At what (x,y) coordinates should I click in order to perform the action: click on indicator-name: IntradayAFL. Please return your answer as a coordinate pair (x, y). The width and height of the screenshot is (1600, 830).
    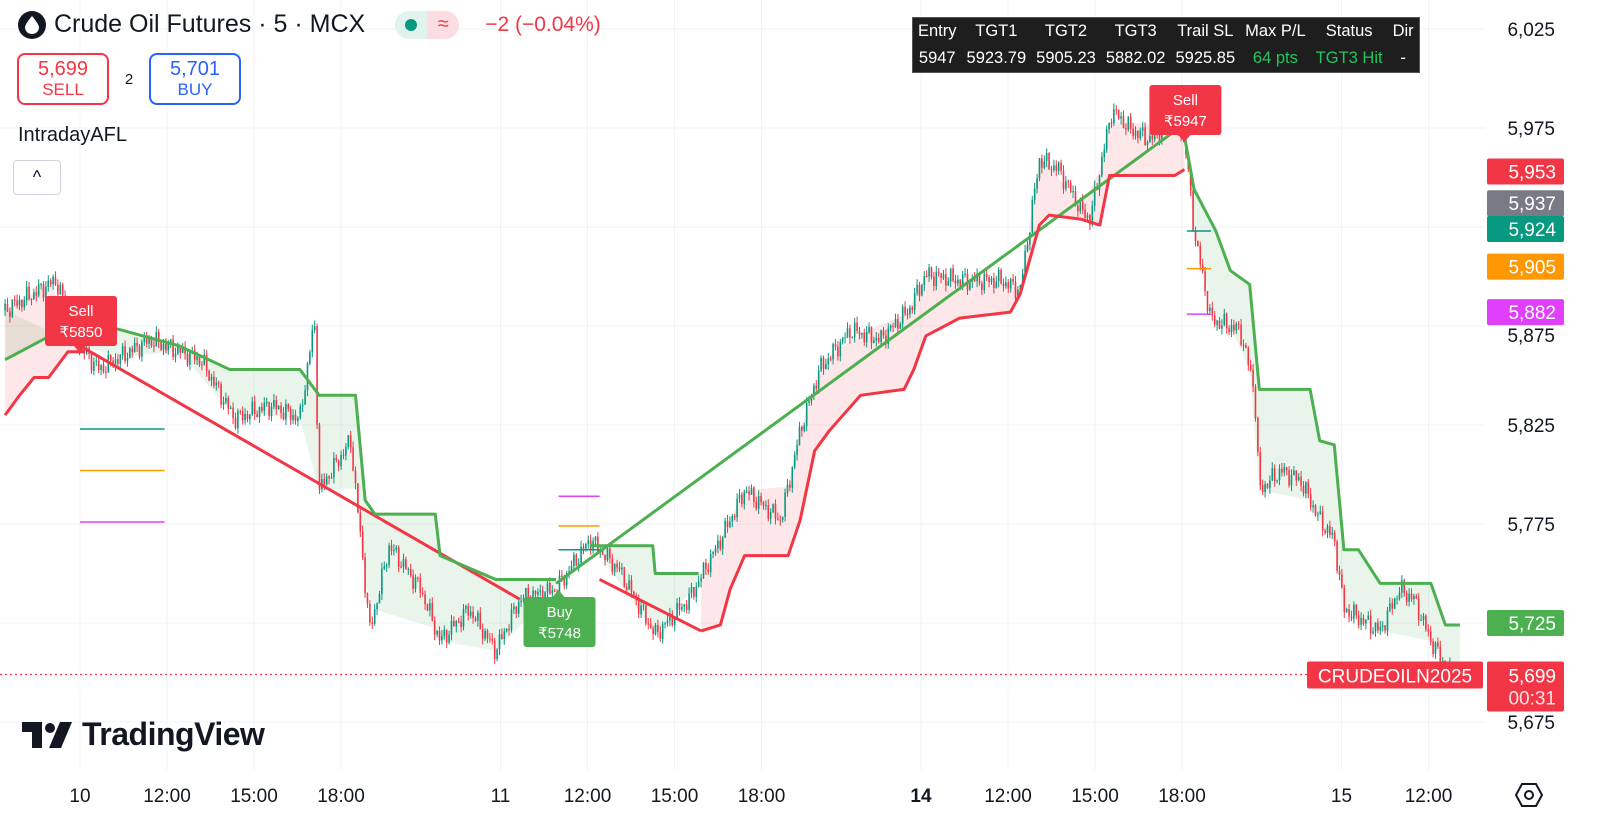
    Looking at the image, I should click on (72, 135).